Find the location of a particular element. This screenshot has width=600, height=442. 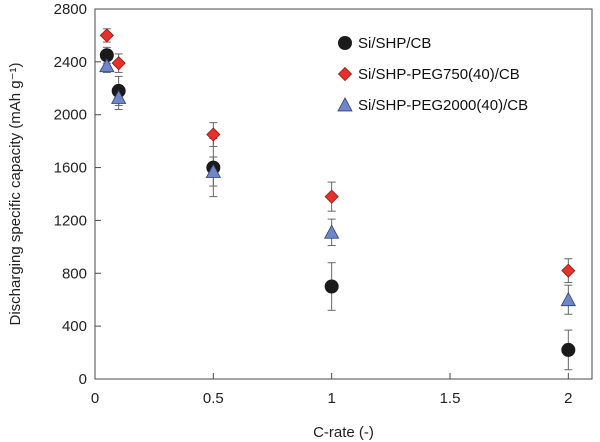

y-tick-label: 1200 is located at coordinates (70, 220).